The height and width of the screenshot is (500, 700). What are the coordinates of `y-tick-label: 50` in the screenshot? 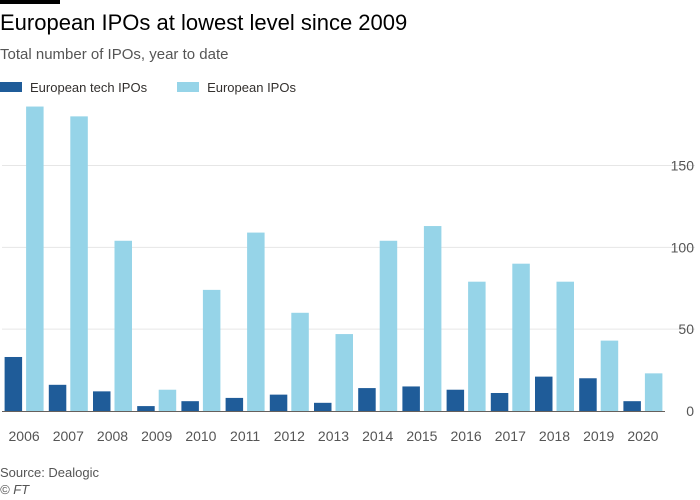 It's located at (686, 329).